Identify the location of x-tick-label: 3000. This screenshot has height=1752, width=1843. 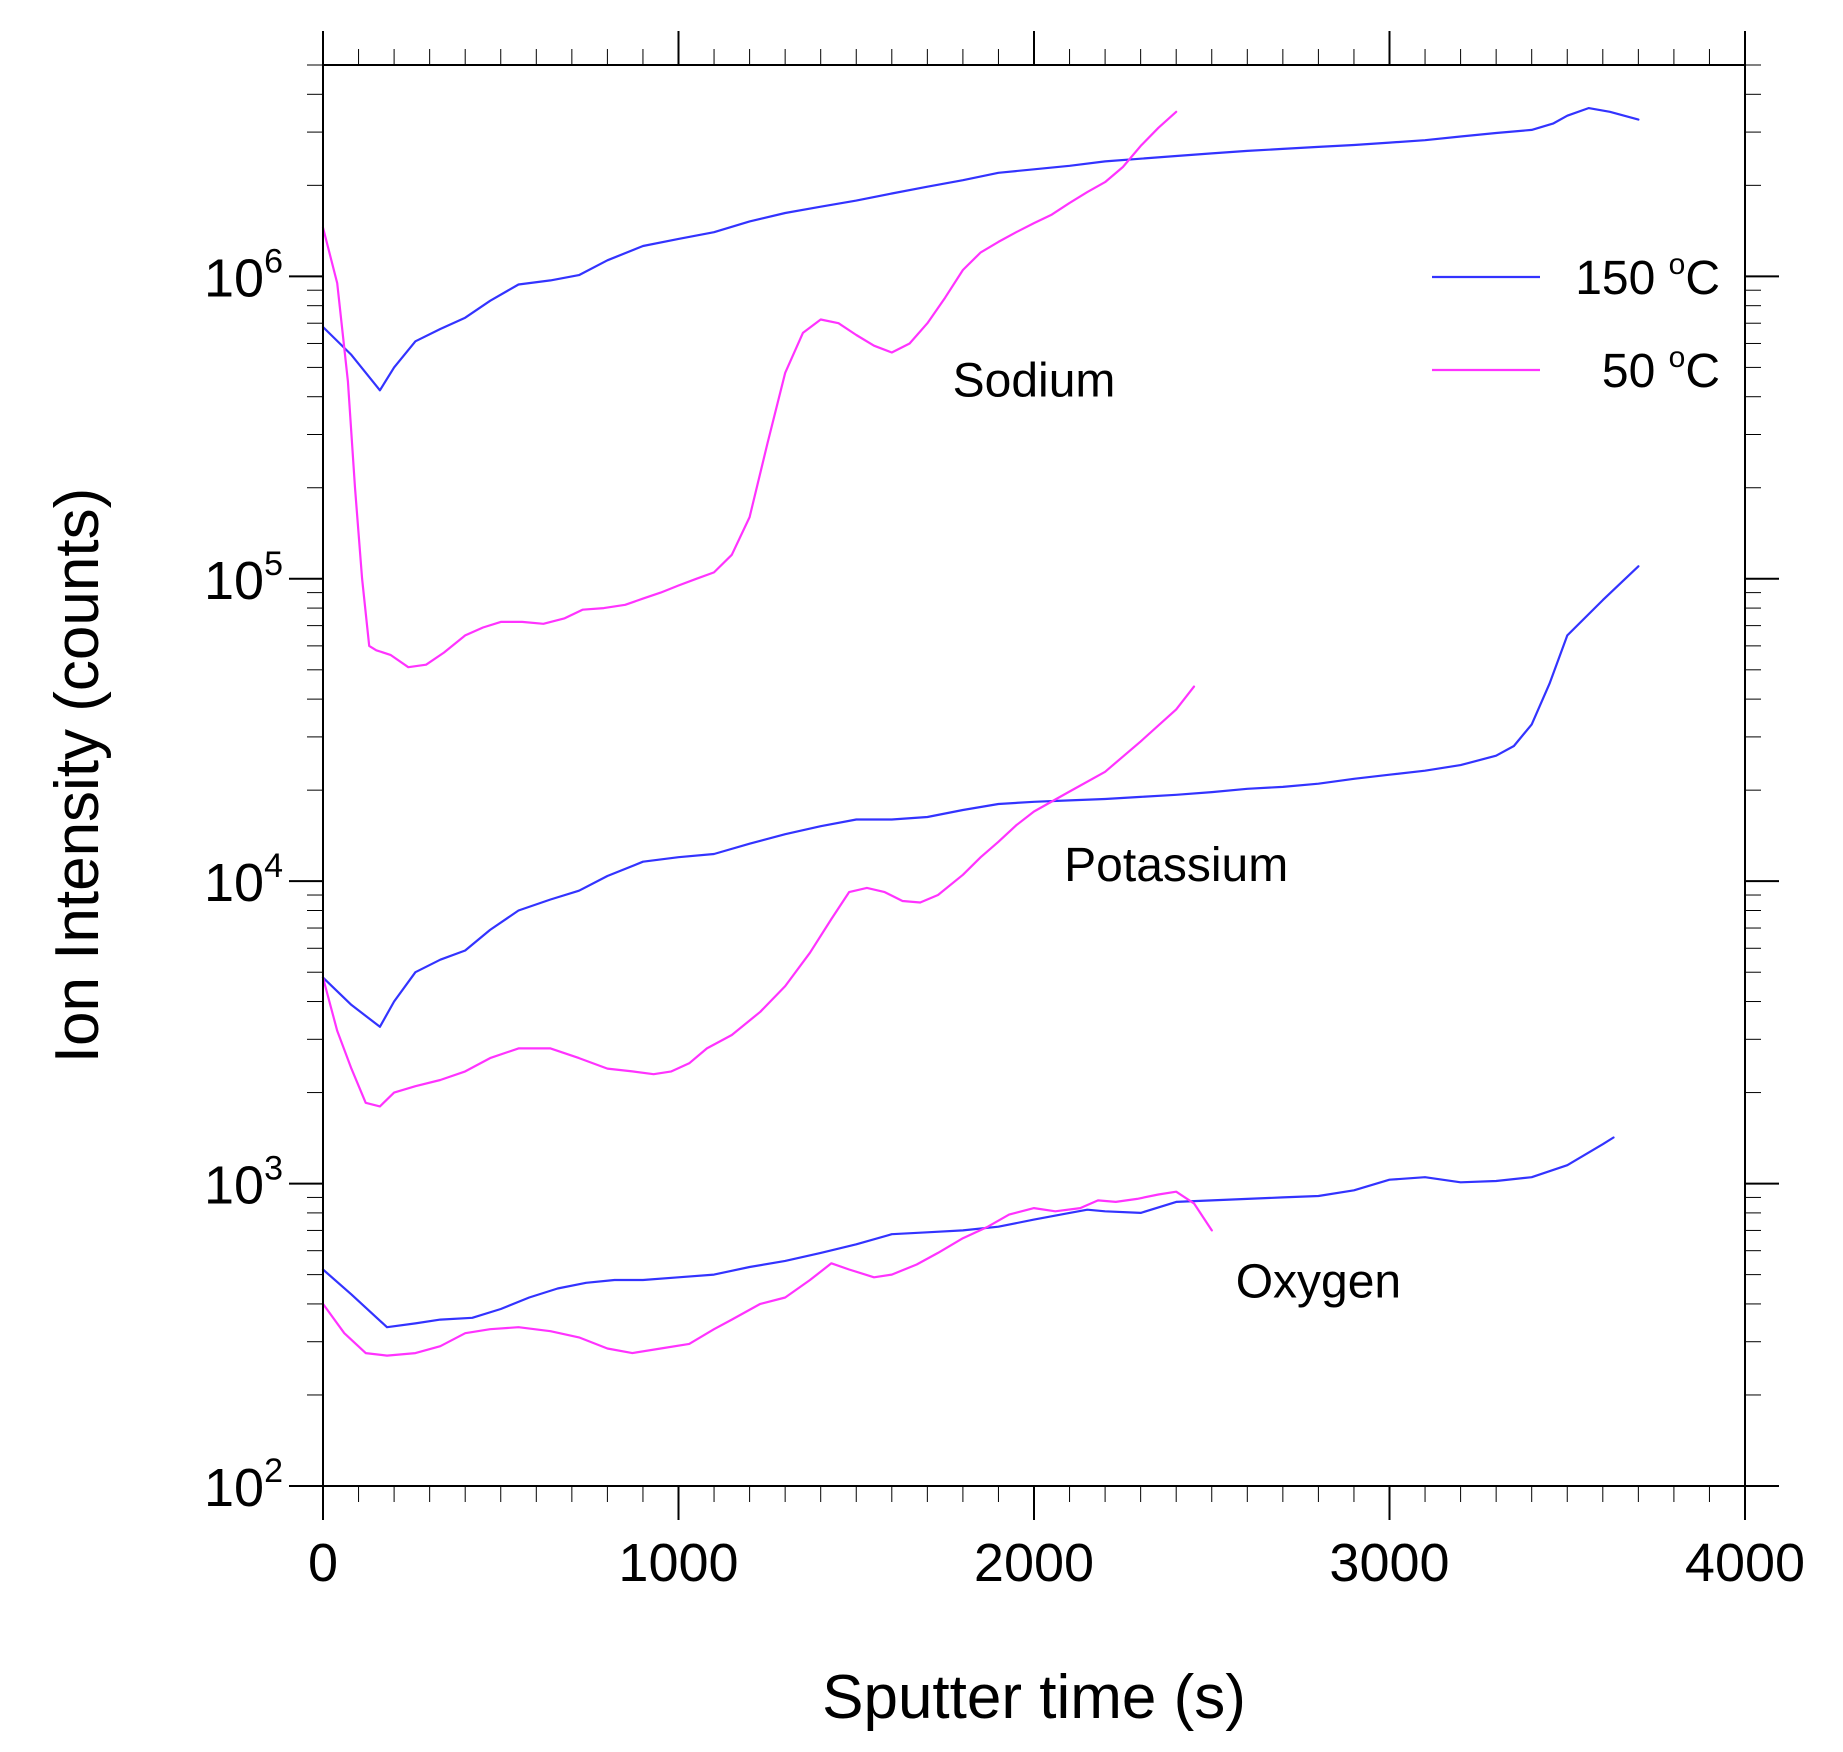
(1389, 1563).